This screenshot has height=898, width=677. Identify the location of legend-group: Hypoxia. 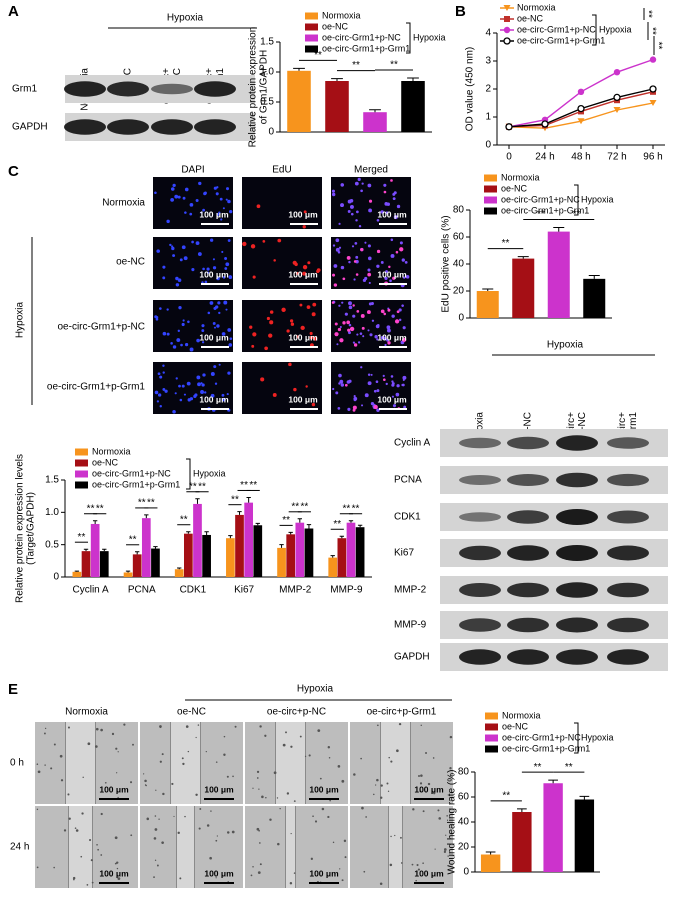
(429, 37).